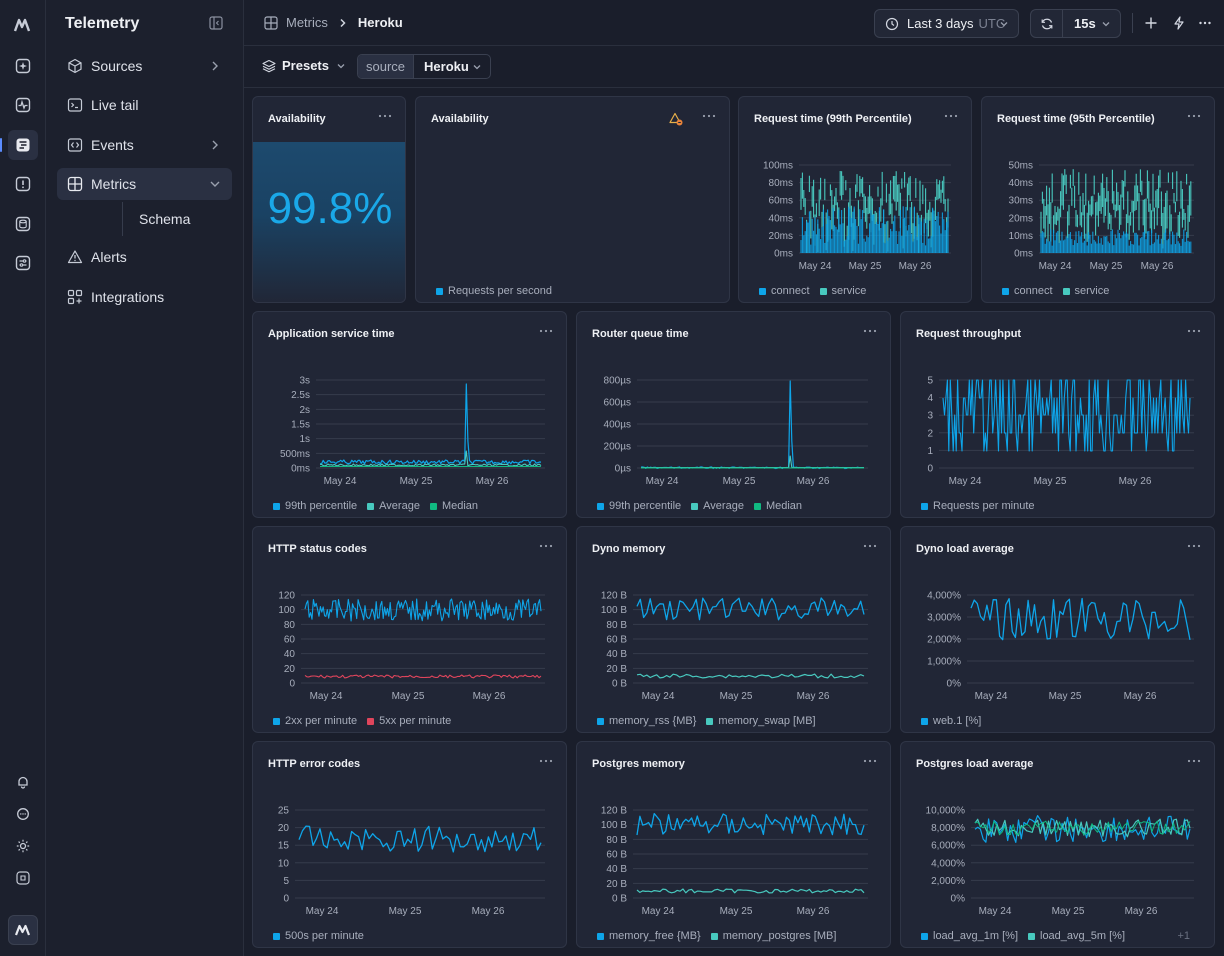 This screenshot has width=1224, height=956. I want to click on legend-item: memory_postgres [MB], so click(773, 936).